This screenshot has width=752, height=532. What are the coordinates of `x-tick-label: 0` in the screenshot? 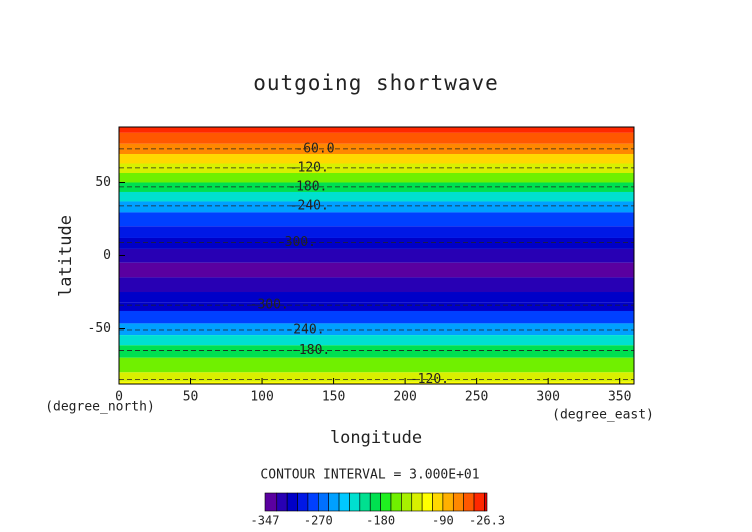 It's located at (119, 397).